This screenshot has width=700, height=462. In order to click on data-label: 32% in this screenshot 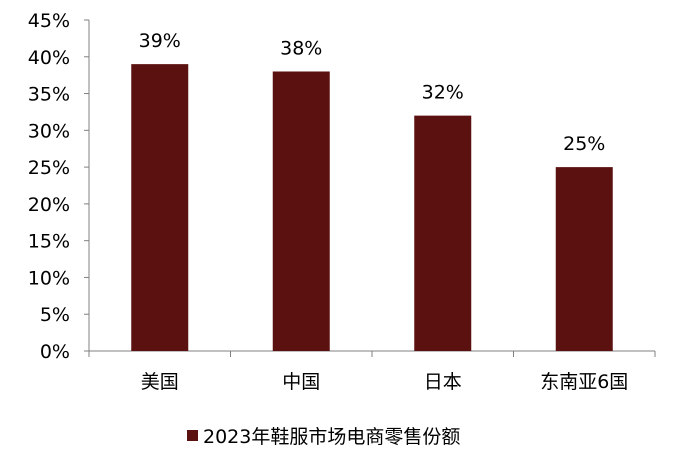, I will do `click(443, 93)`.